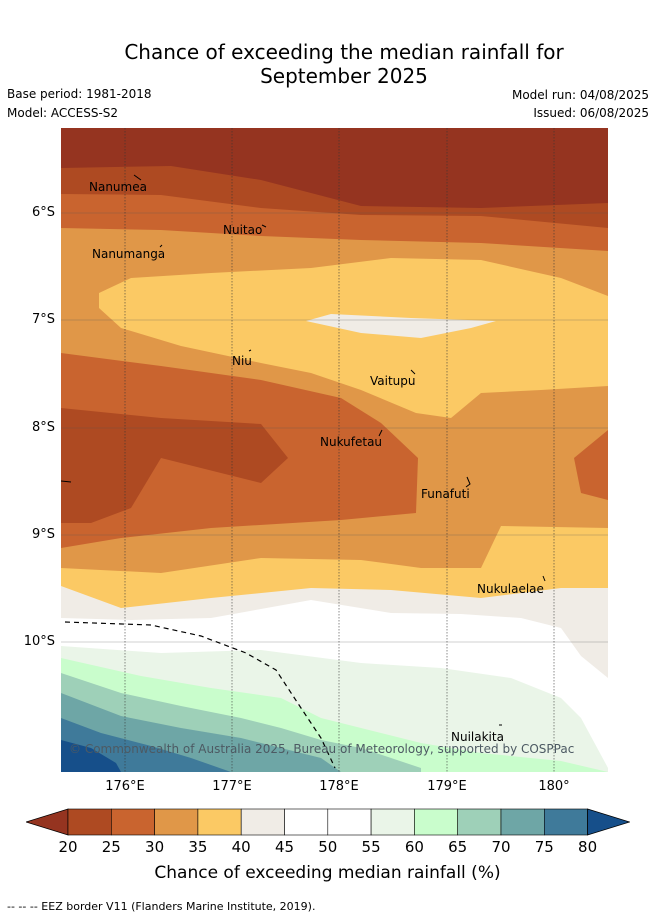 This screenshot has width=655, height=919. I want to click on colorbar-tick-label: 75, so click(544, 847).